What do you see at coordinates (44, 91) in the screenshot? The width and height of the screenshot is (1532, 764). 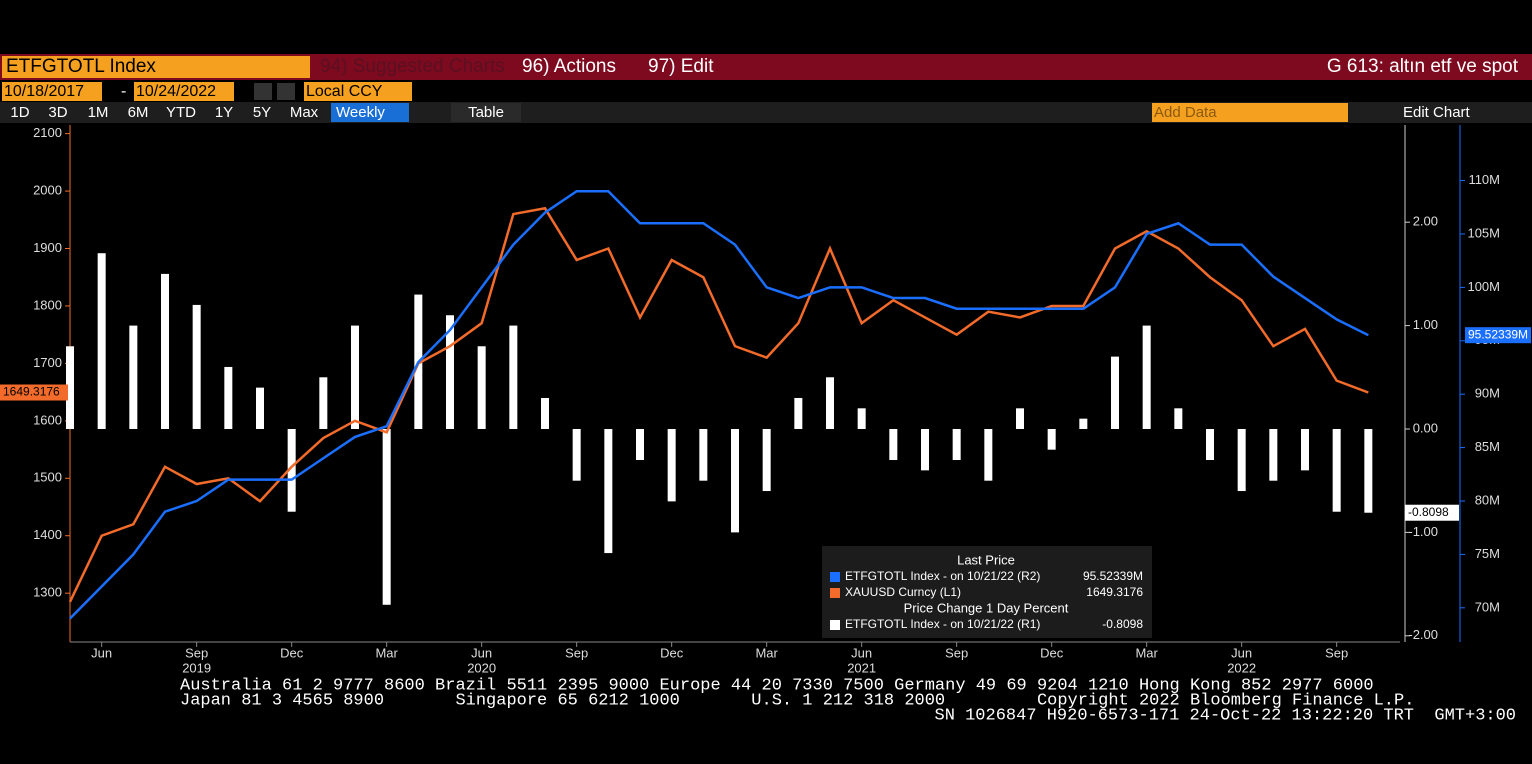 I see `start-date: 10/18/2017` at bounding box center [44, 91].